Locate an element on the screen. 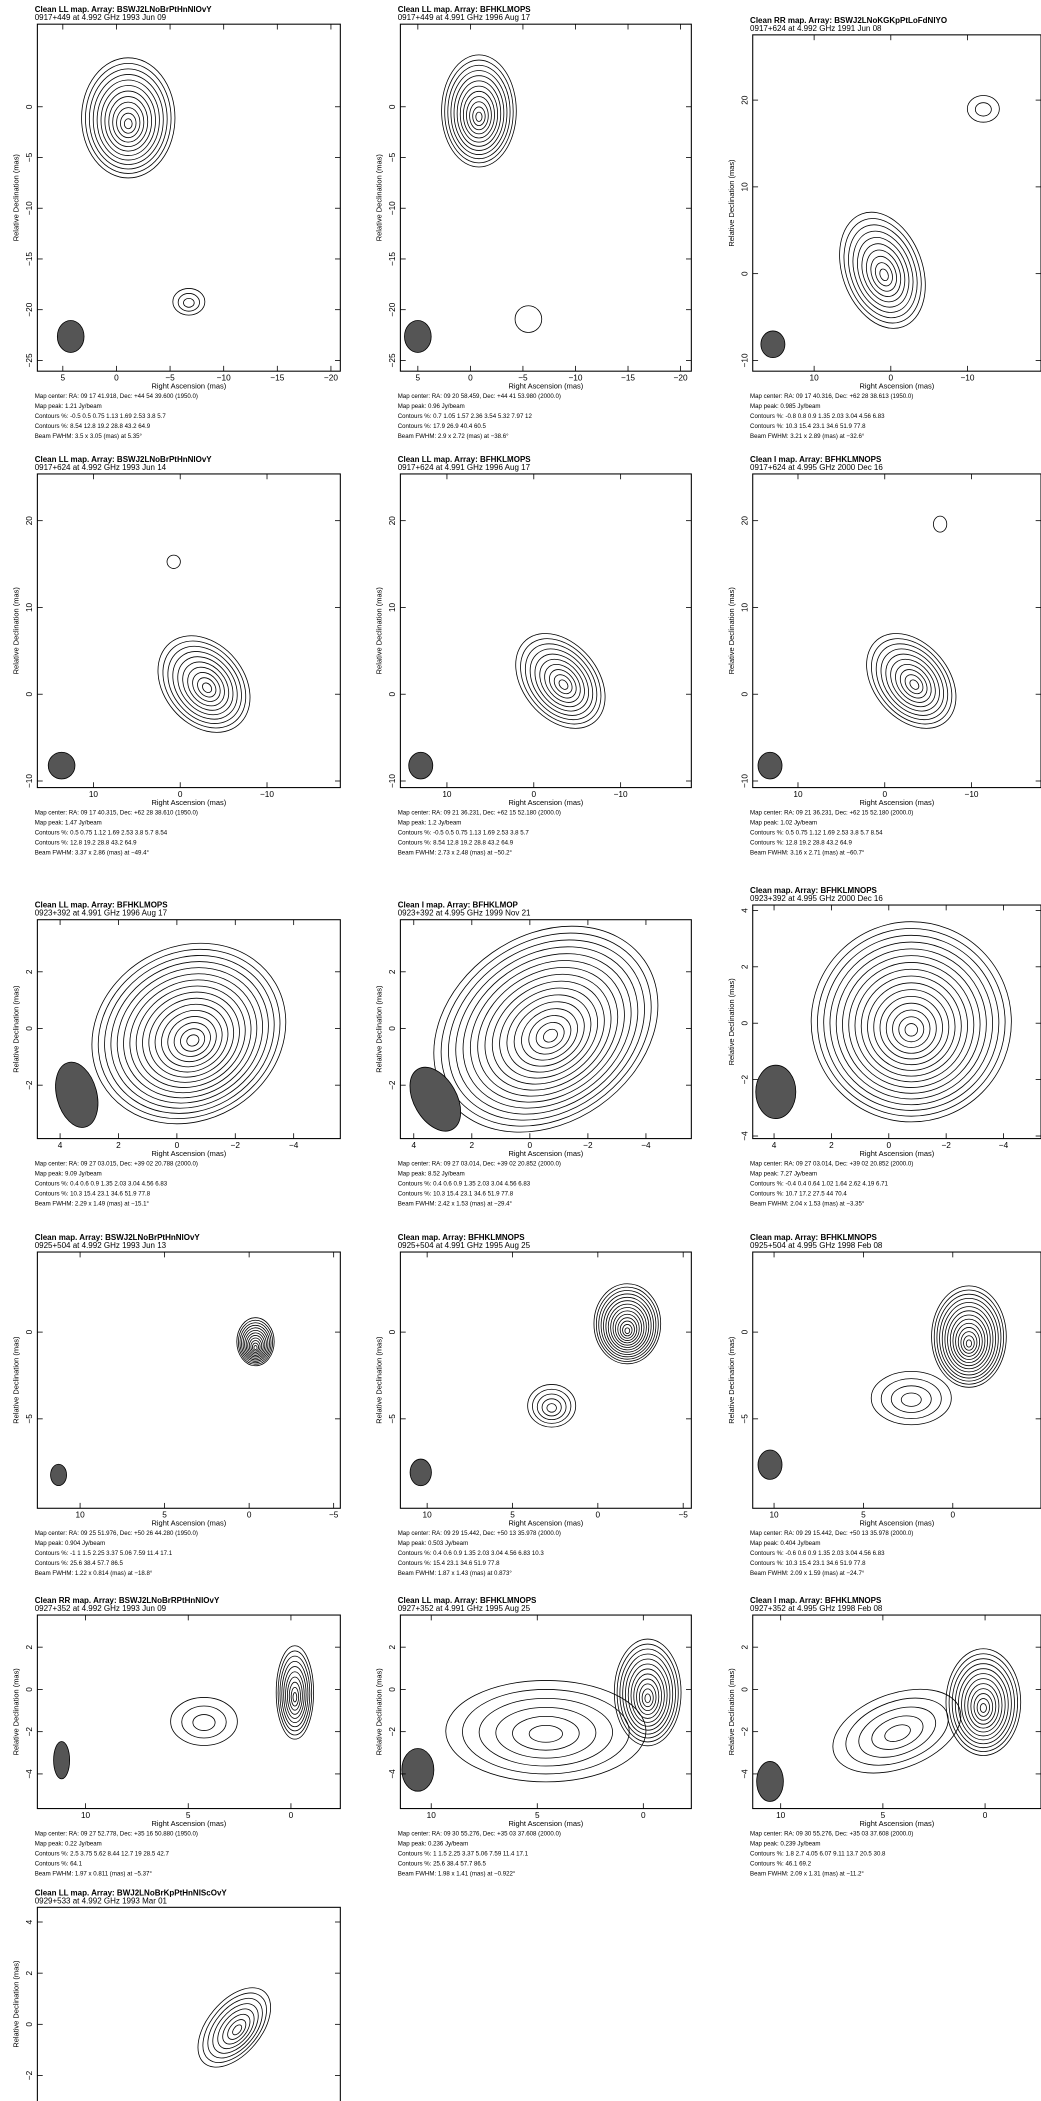 This screenshot has height=2101, width=1041. x-tick-label: −15 is located at coordinates (277, 378).